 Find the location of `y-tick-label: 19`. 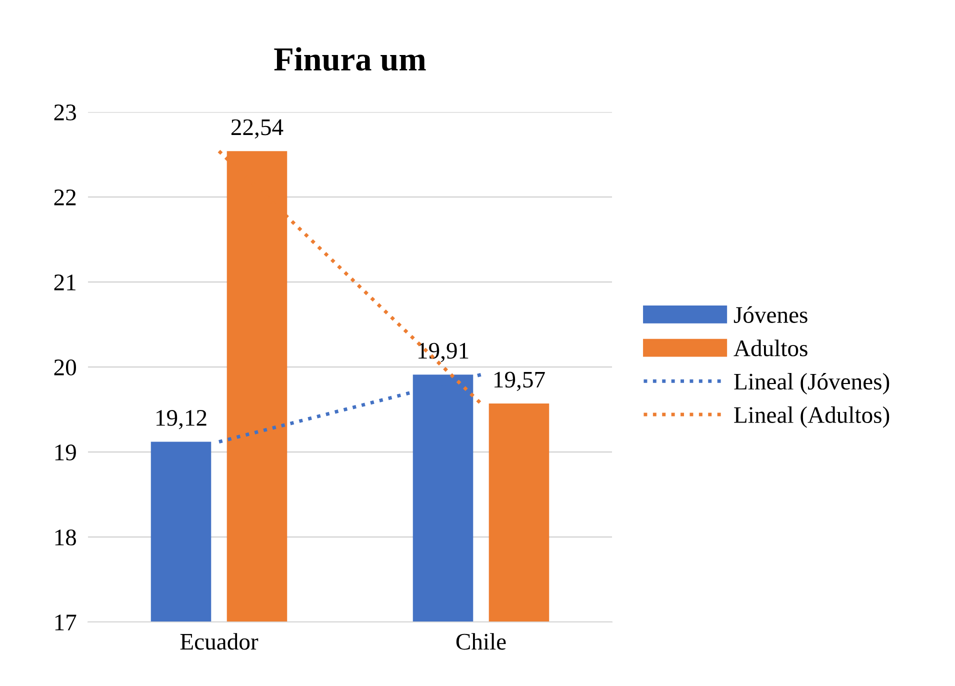

y-tick-label: 19 is located at coordinates (65, 452).